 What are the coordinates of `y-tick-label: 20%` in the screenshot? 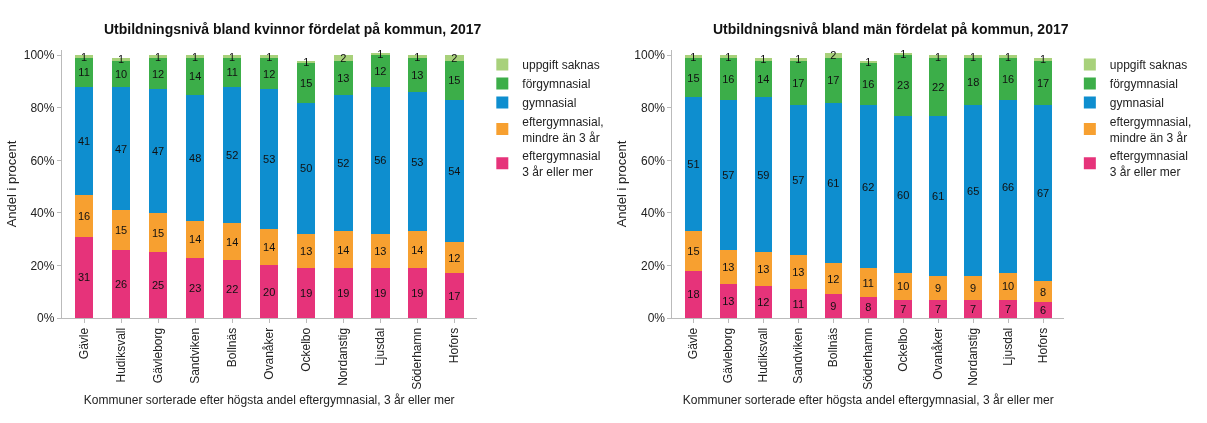 It's located at (653, 265).